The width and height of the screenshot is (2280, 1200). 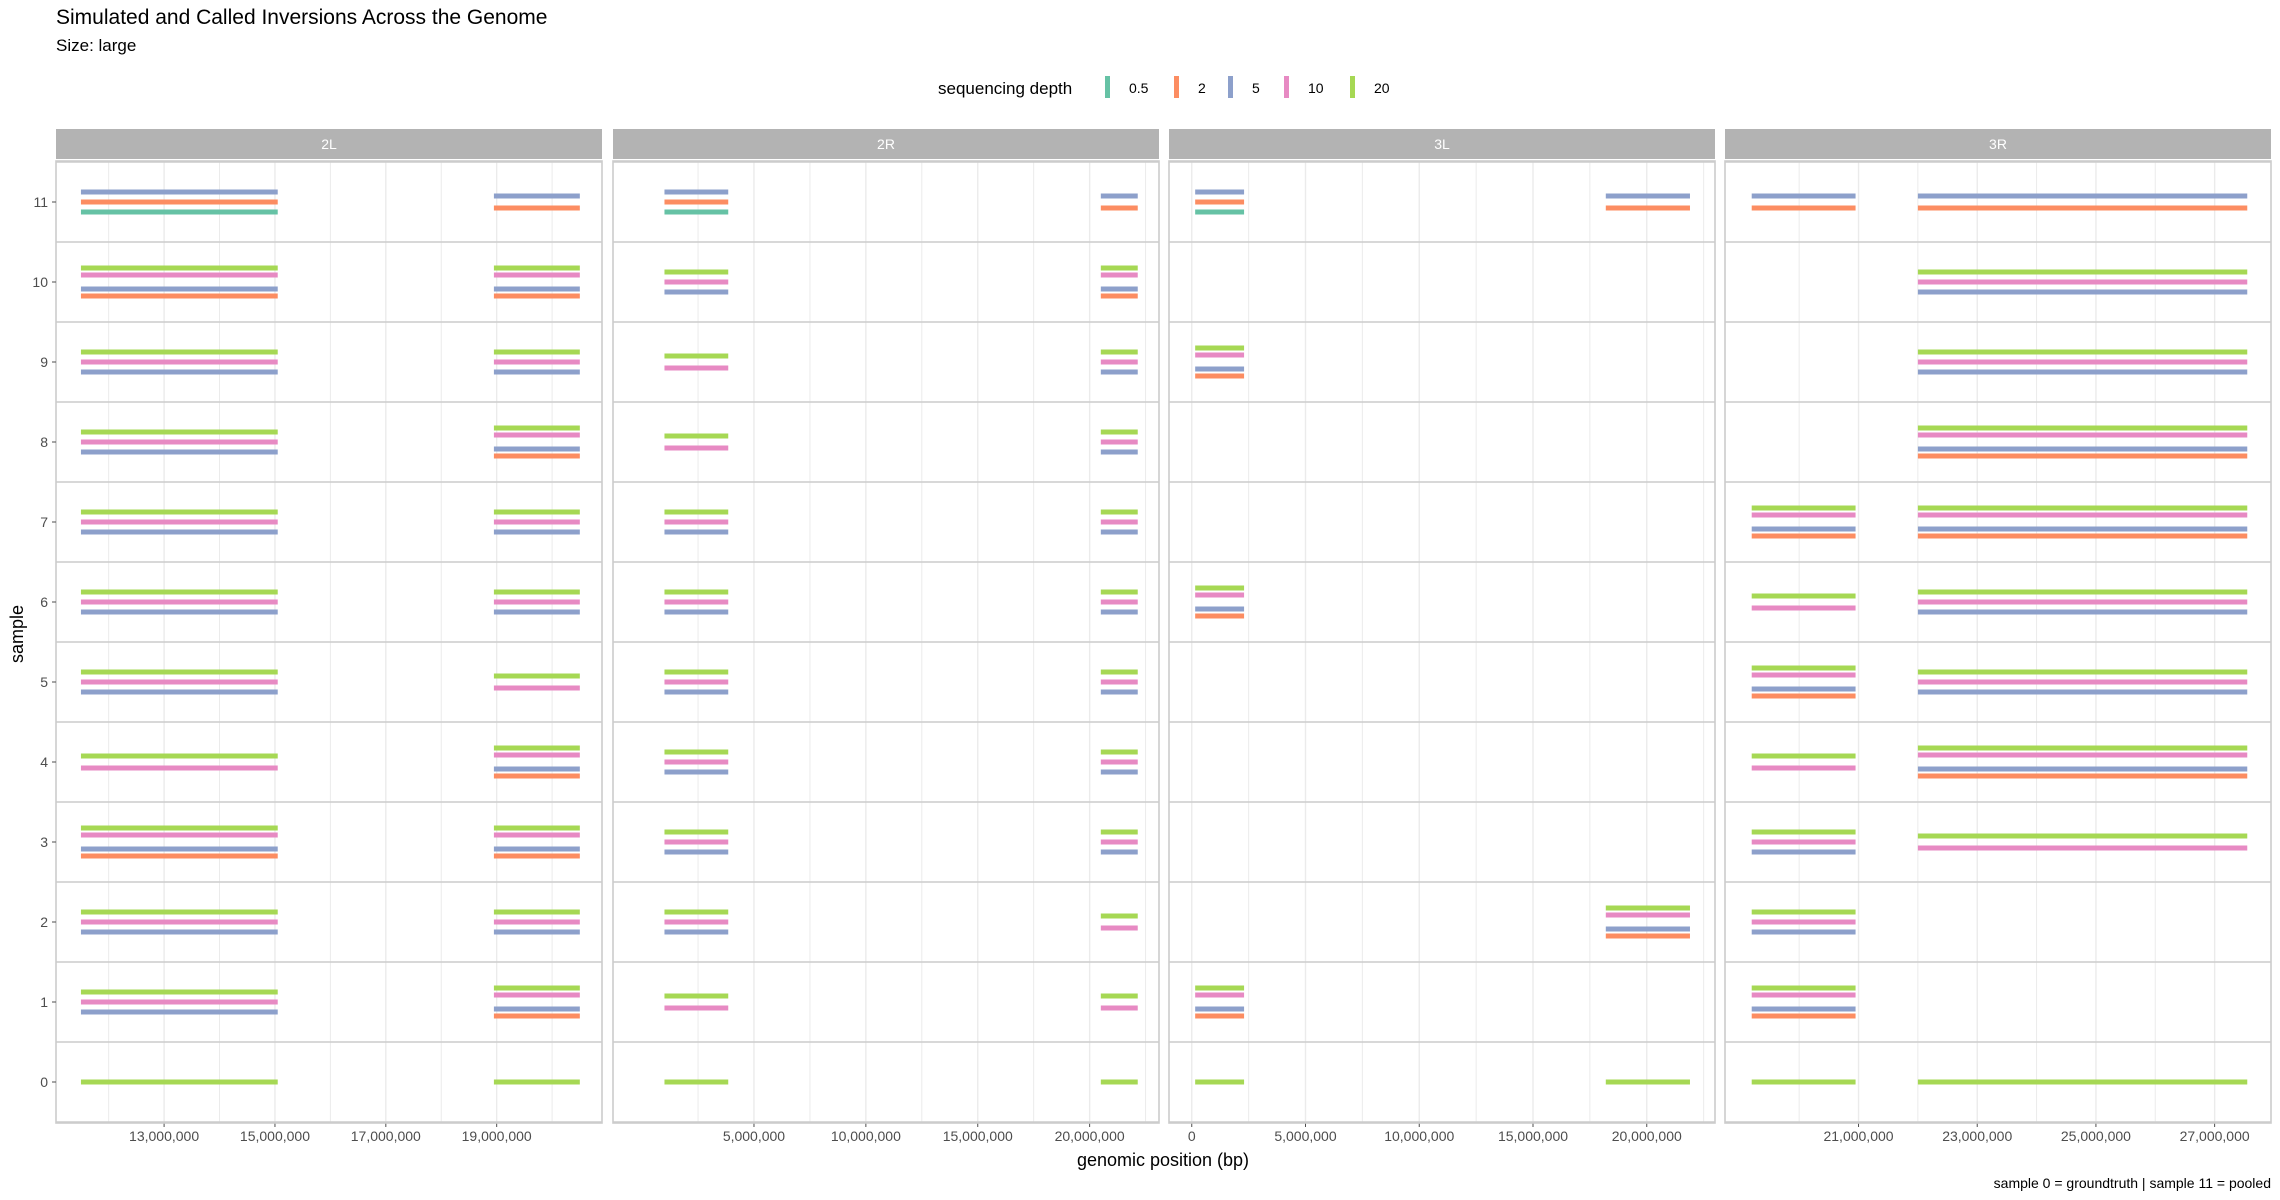 I want to click on strip-3L, so click(x=1442, y=144).